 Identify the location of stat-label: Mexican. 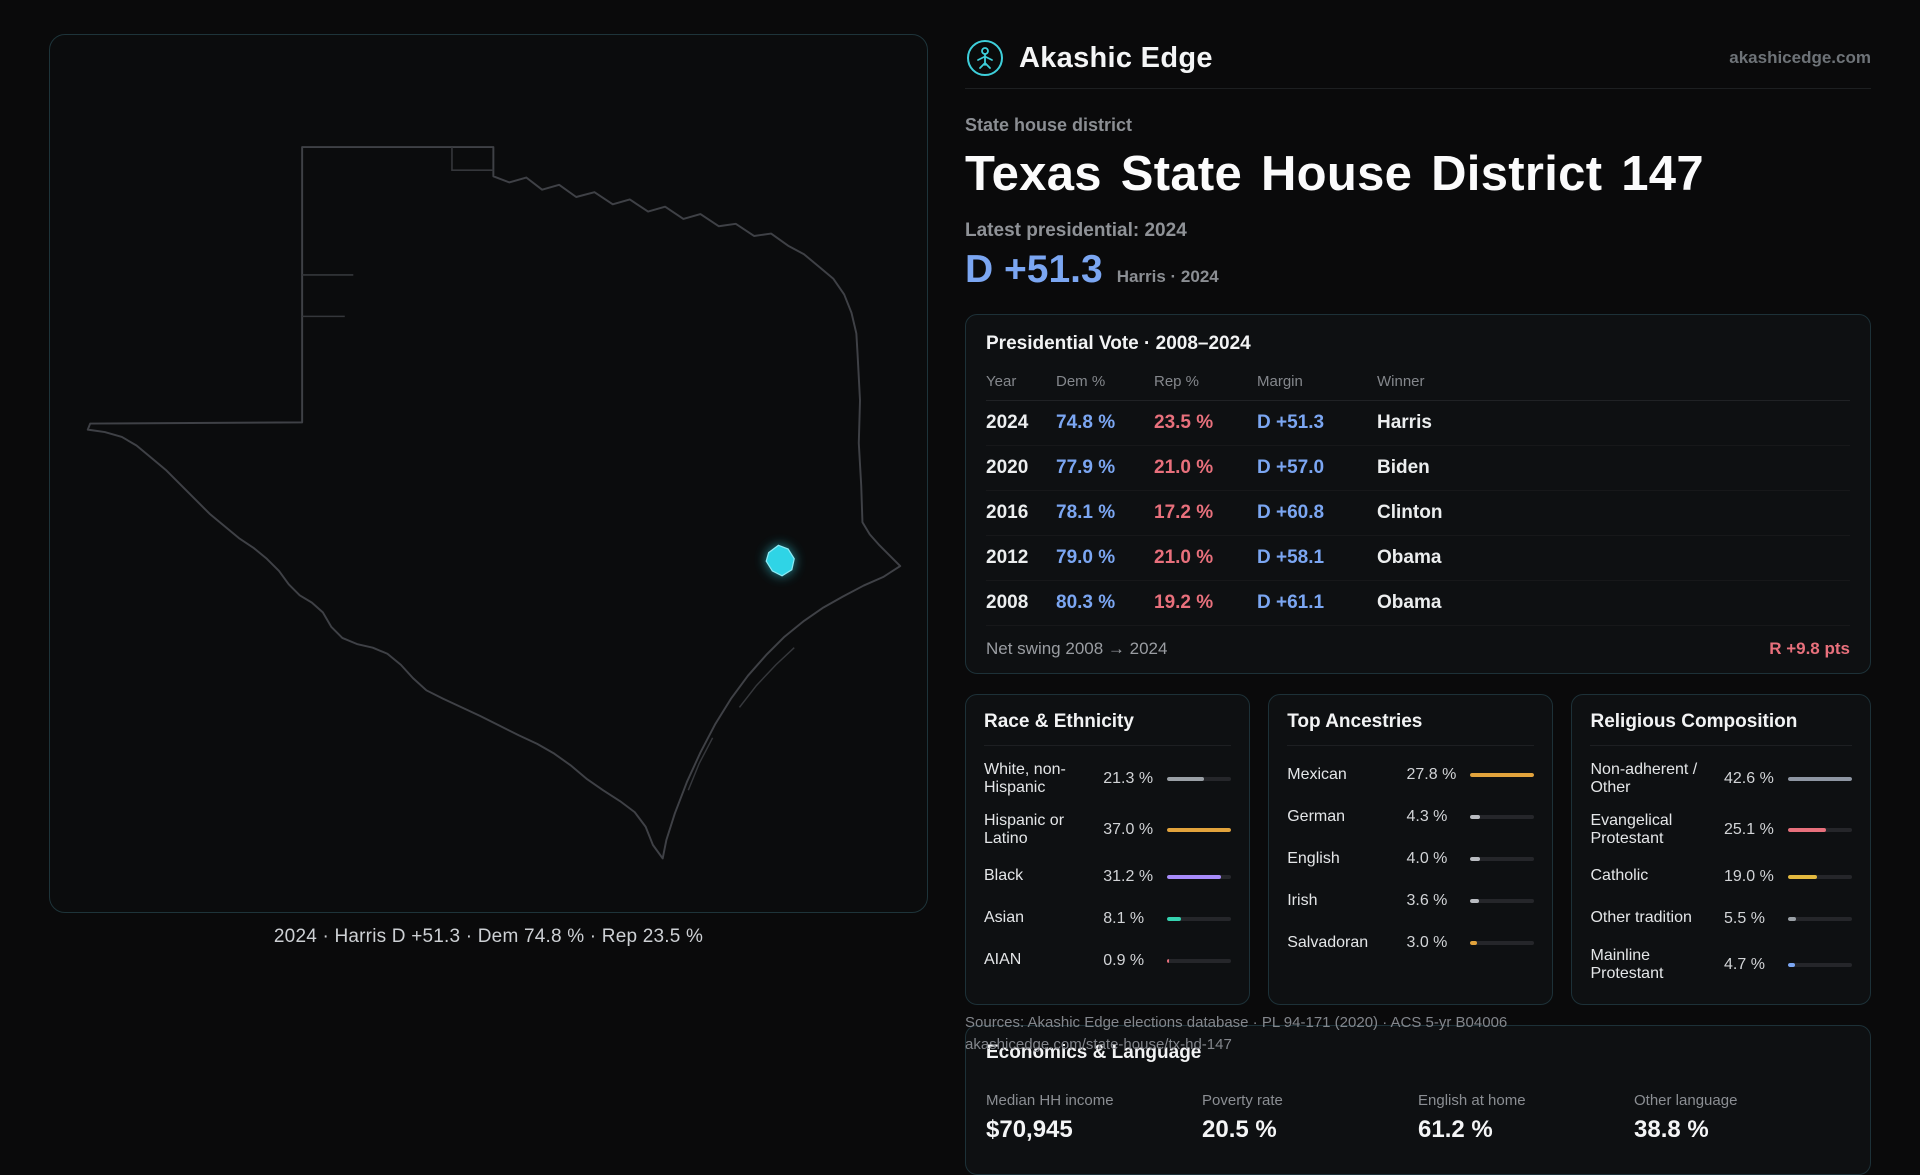
(1317, 774).